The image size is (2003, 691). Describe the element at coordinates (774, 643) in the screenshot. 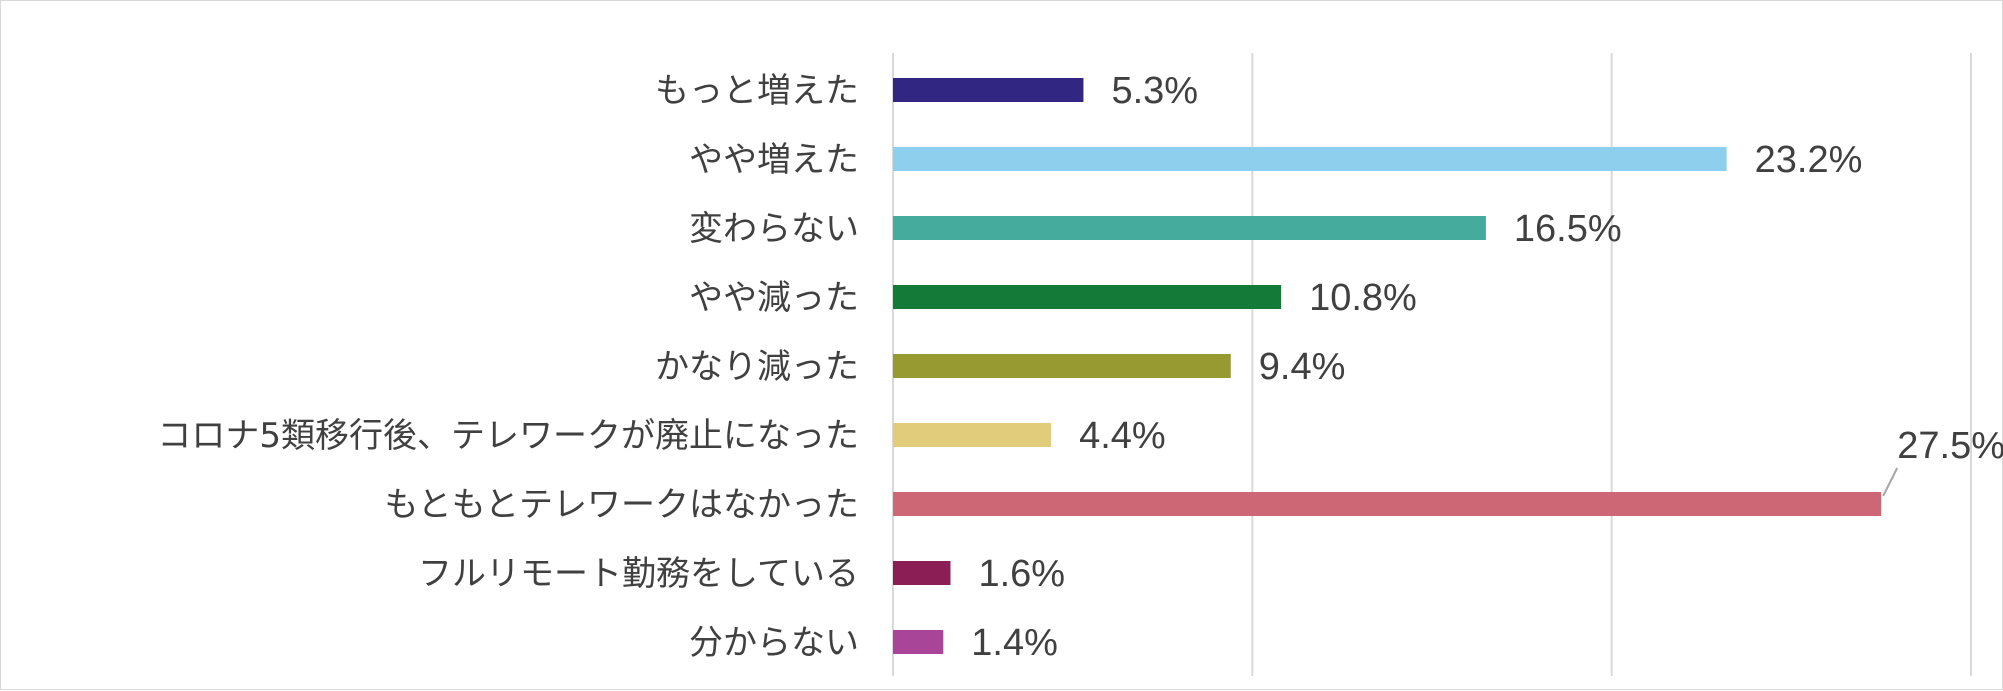

I see `category-label: 分からない` at that location.